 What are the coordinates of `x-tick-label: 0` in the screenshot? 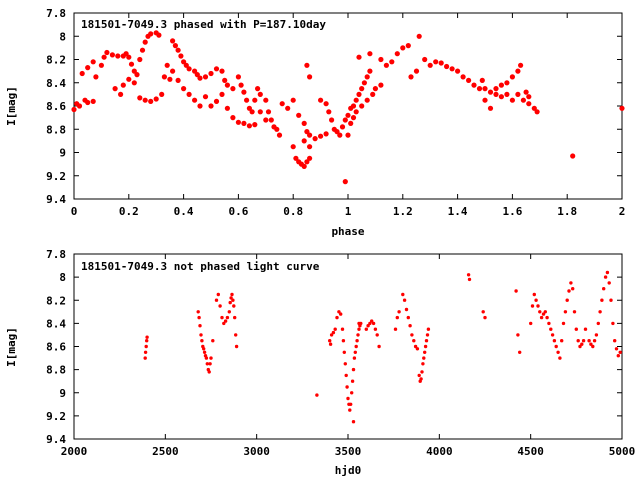 It's located at (74, 211).